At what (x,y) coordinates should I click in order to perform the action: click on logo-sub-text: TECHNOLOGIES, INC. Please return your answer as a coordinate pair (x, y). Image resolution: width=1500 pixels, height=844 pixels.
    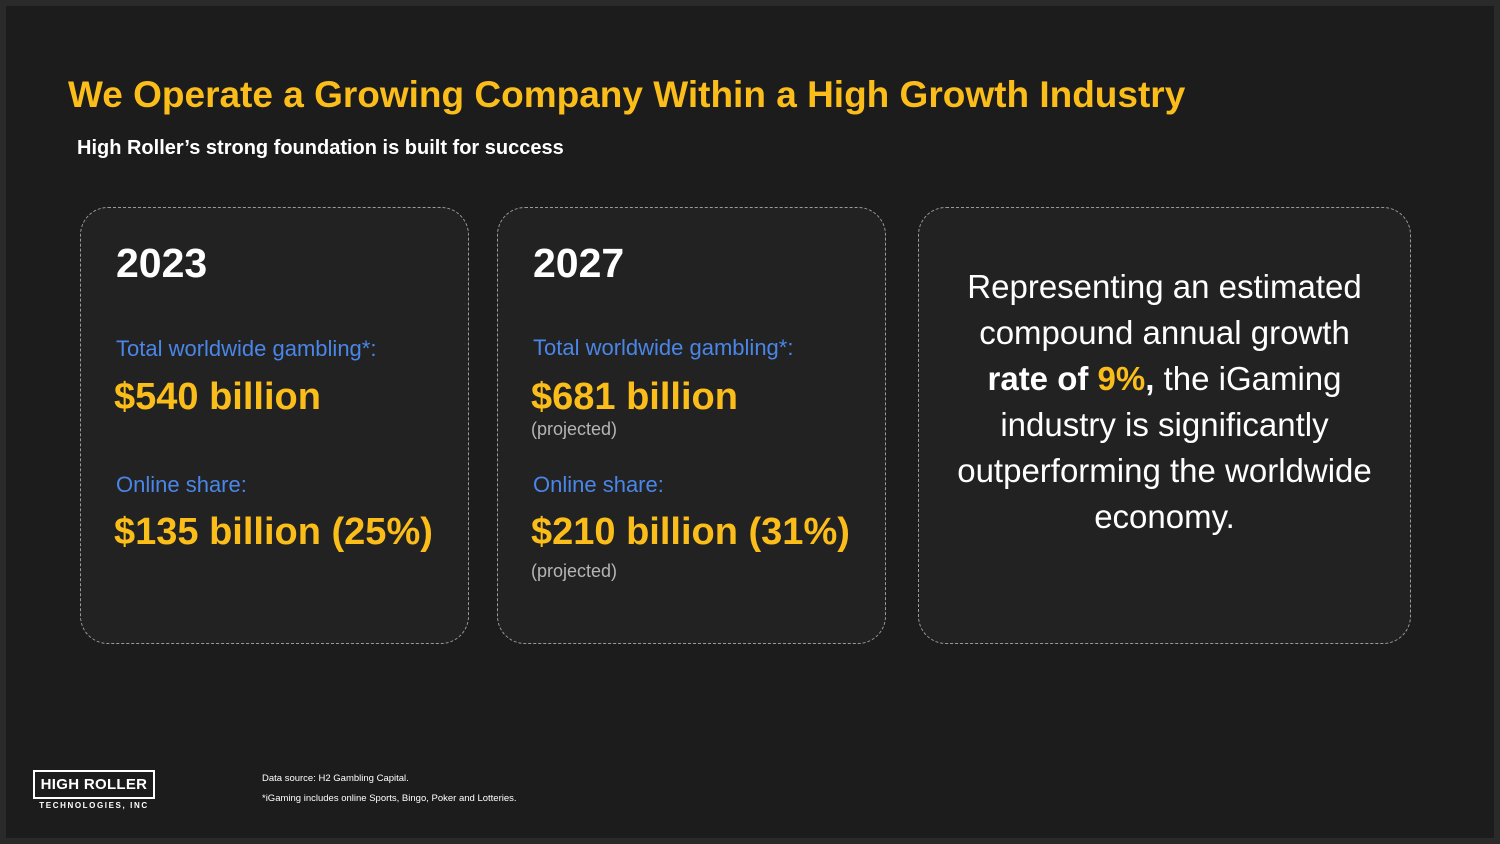
    Looking at the image, I should click on (94, 805).